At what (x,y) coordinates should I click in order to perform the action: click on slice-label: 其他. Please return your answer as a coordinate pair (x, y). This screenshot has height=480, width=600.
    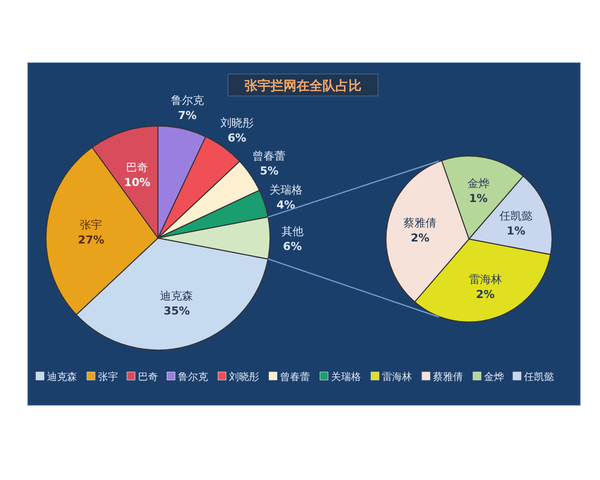
    Looking at the image, I should click on (292, 231).